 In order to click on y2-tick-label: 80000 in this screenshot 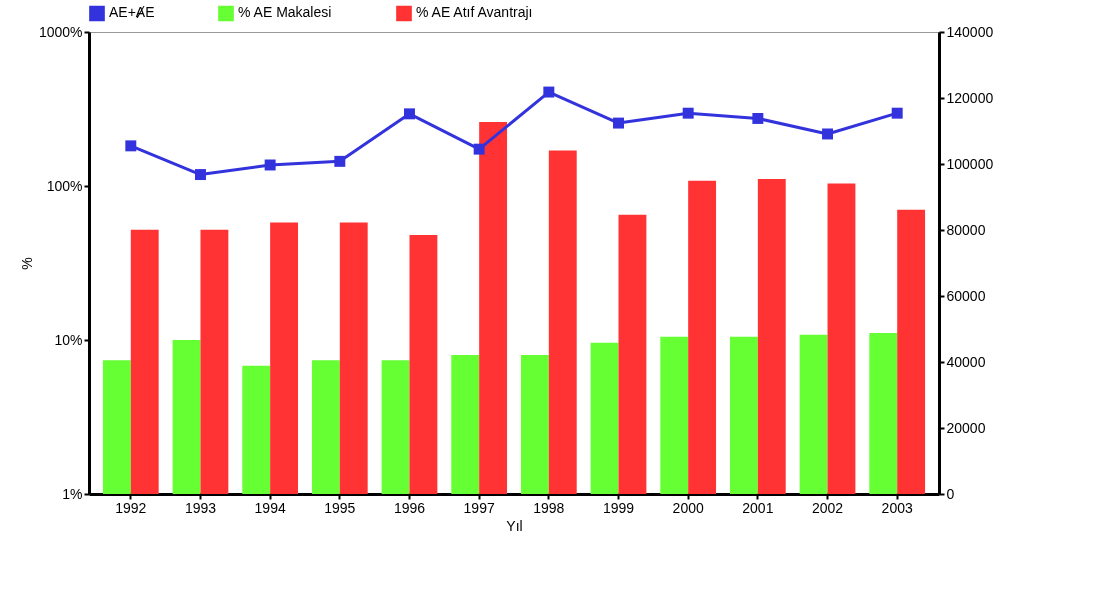, I will do `click(966, 229)`.